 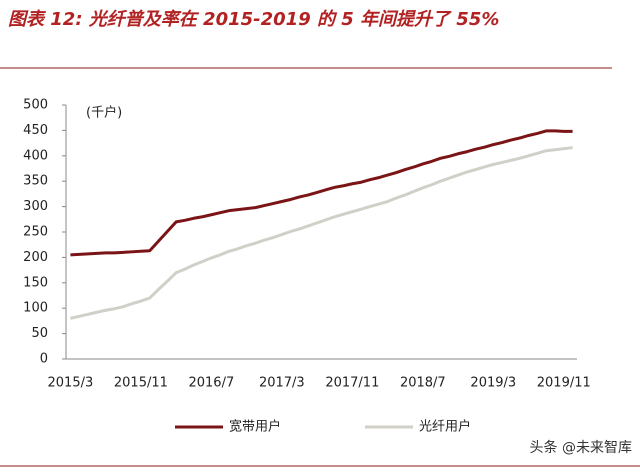 What do you see at coordinates (39, 333) in the screenshot?
I see `y-tick-label: 50` at bounding box center [39, 333].